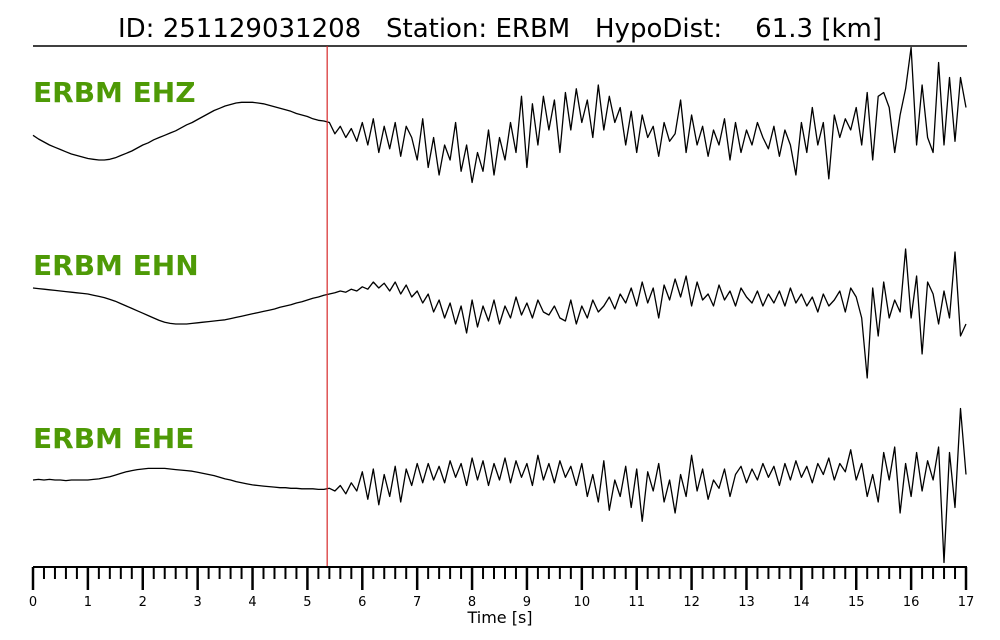  I want to click on x-tick-label: 15, so click(856, 602).